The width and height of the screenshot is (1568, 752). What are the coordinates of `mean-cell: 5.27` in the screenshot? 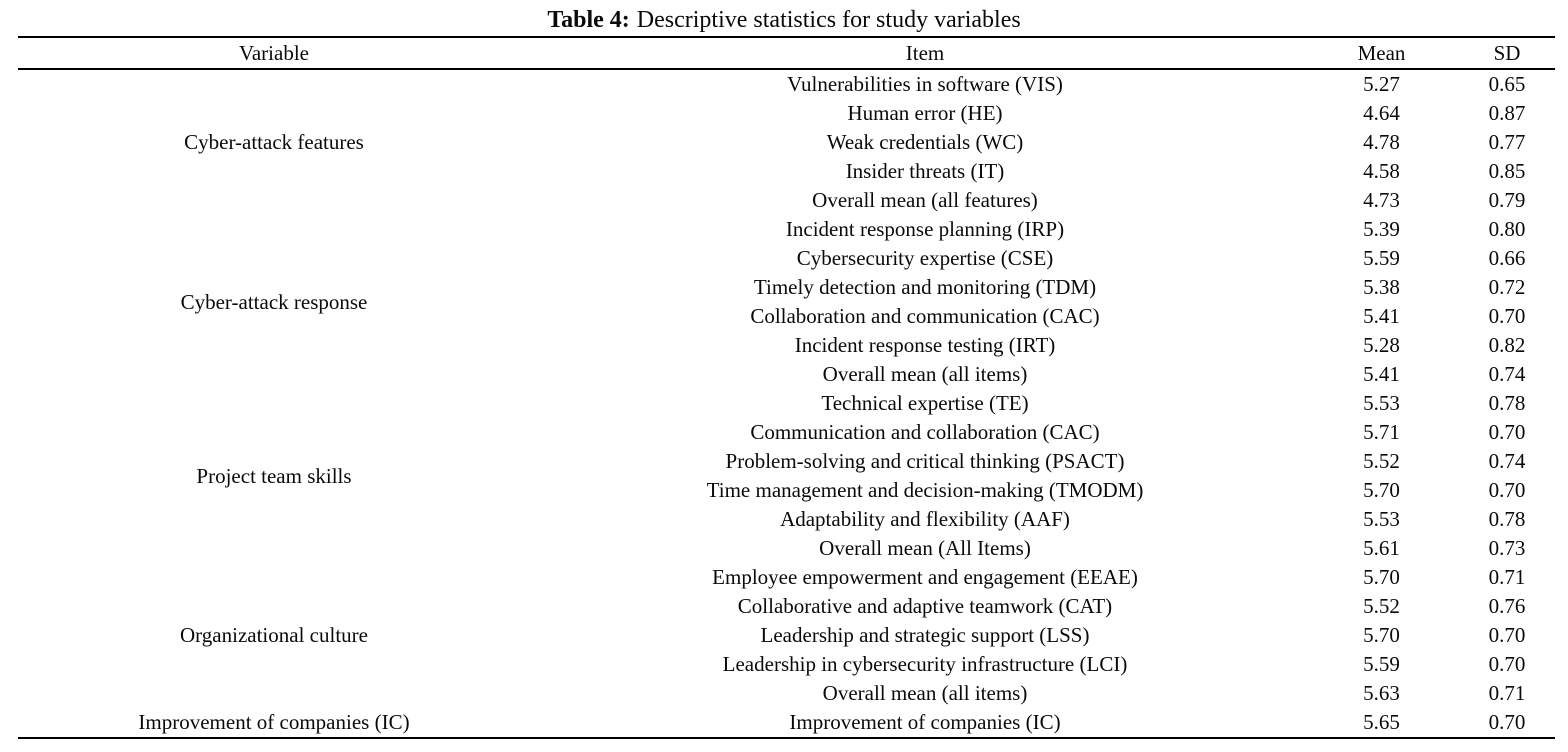 It's located at (1381, 84).